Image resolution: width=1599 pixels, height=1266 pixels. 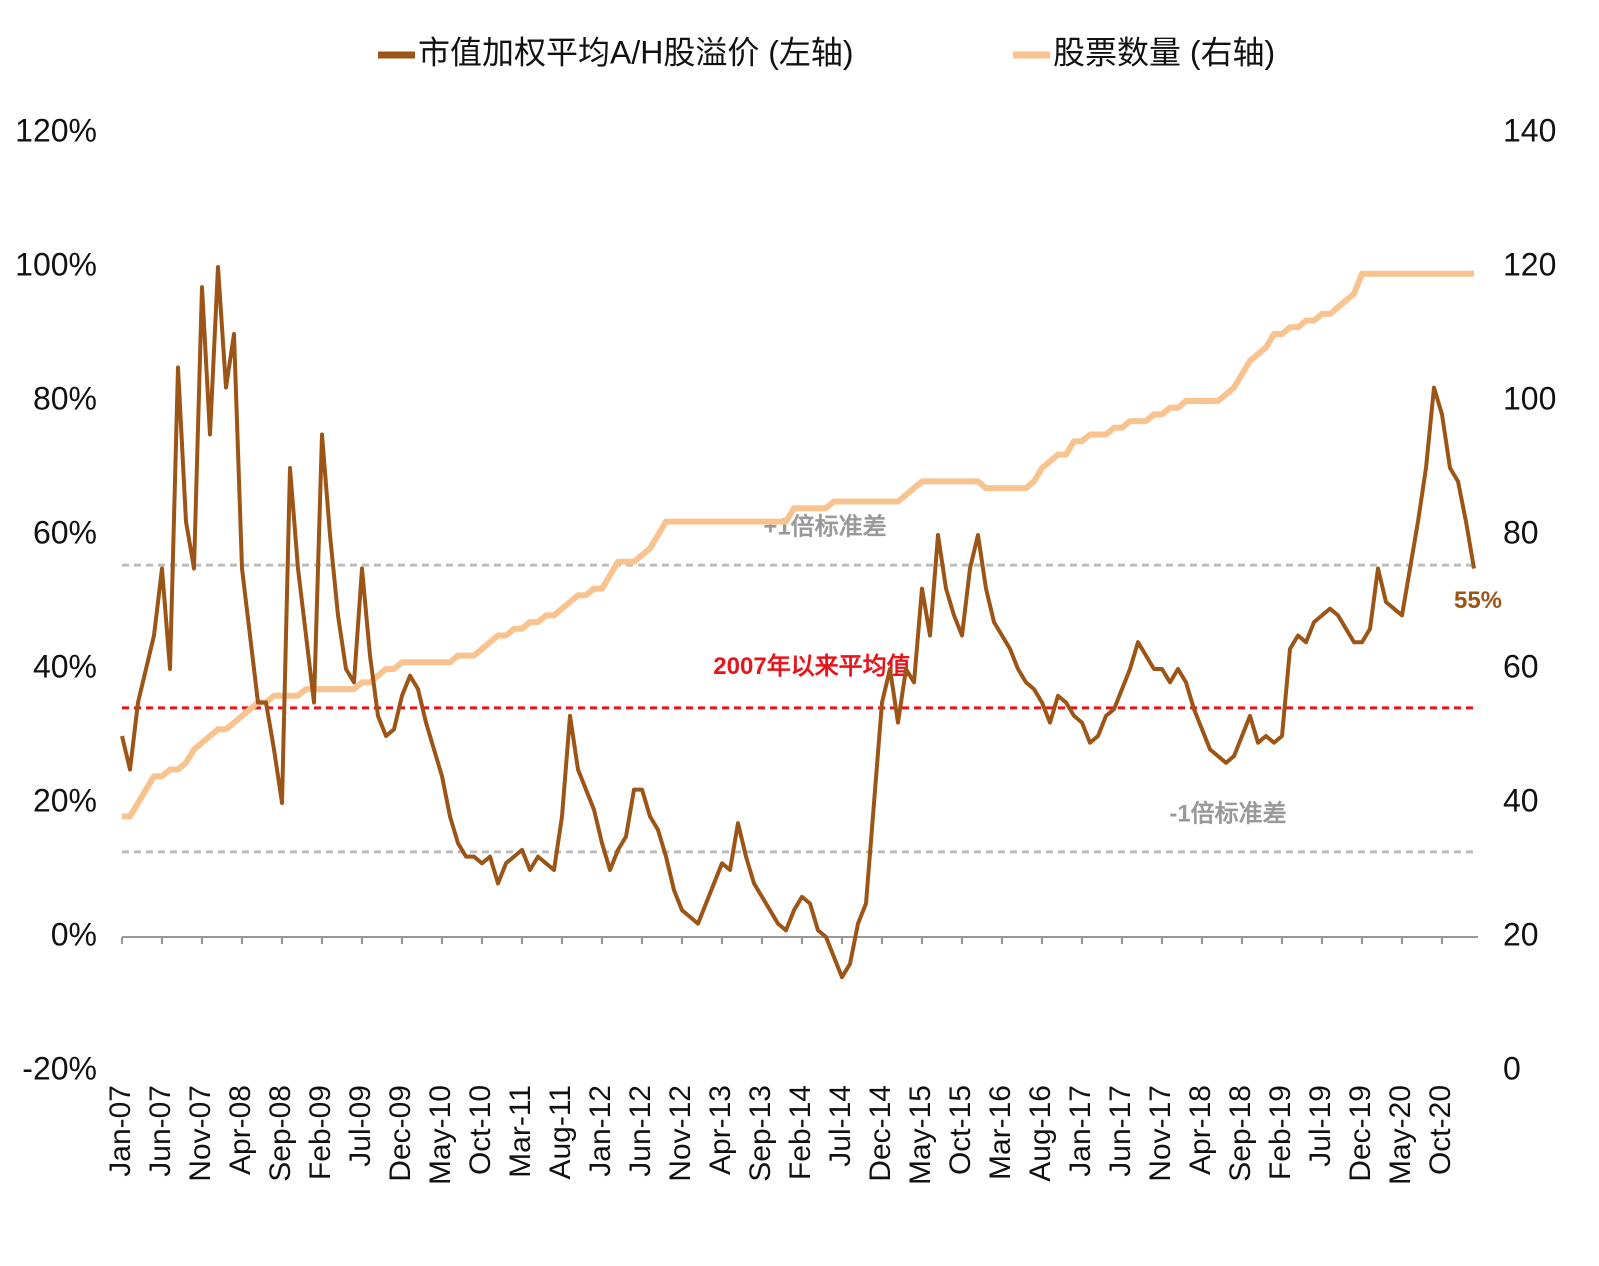 I want to click on x-tick-label: Nov-12, so click(x=680, y=1133).